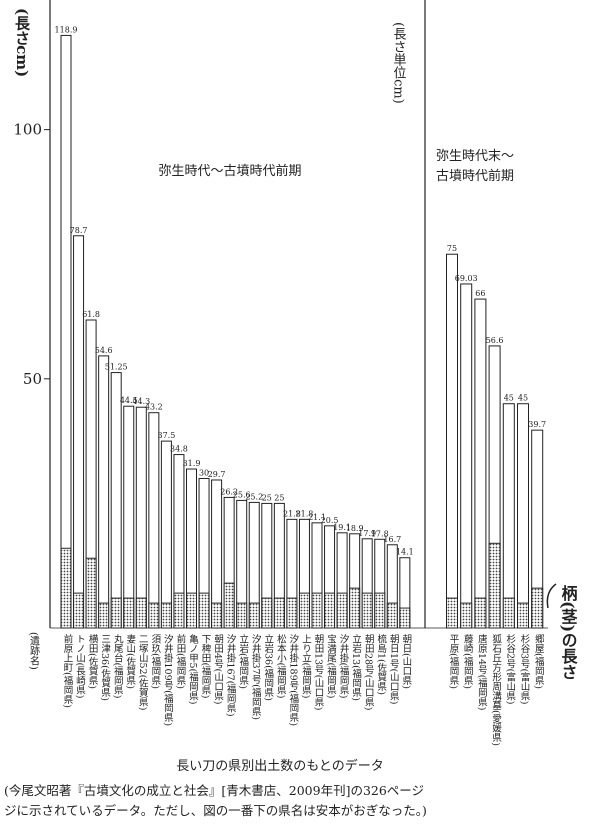  I want to click on x-tick-label: 杉谷3号(富山県), so click(525, 668).